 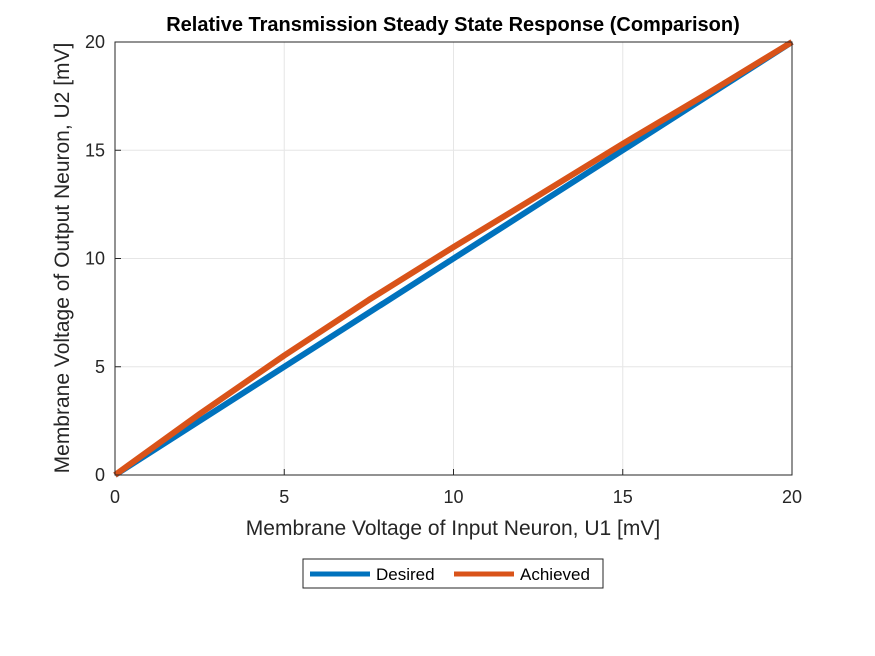 What do you see at coordinates (555, 574) in the screenshot?
I see `legend-label-achieved: Achieved` at bounding box center [555, 574].